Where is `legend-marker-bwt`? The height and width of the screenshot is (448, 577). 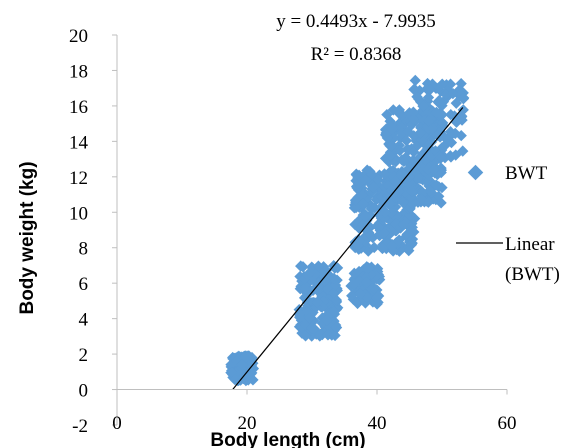 legend-marker-bwt is located at coordinates (475, 172).